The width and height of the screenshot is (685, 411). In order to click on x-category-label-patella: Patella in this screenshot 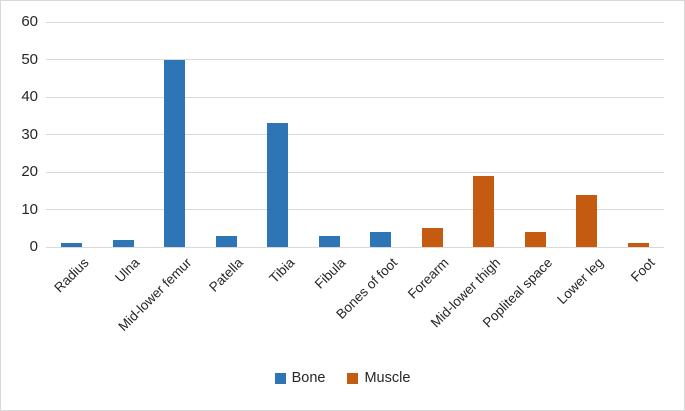, I will do `click(226, 275)`.